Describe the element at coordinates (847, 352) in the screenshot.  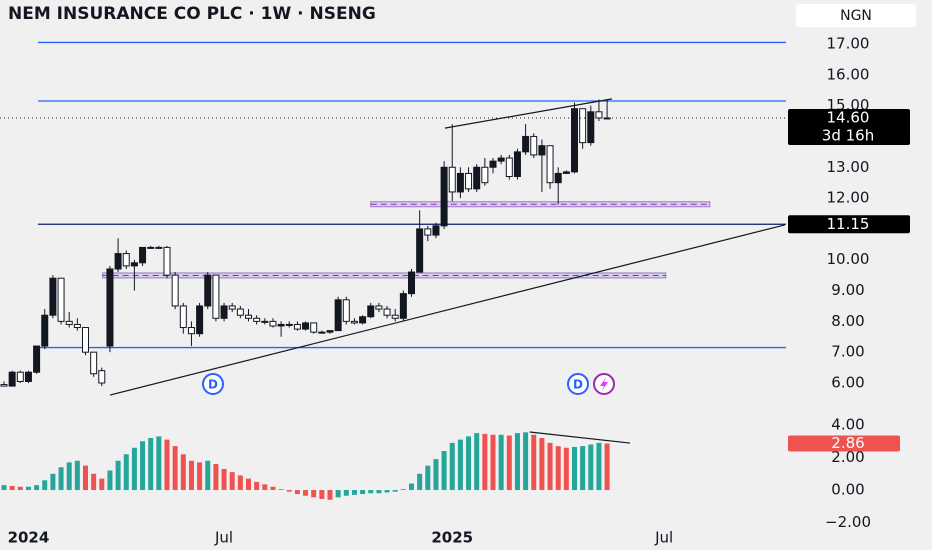
I see `y-tick-label: 7.00` at that location.